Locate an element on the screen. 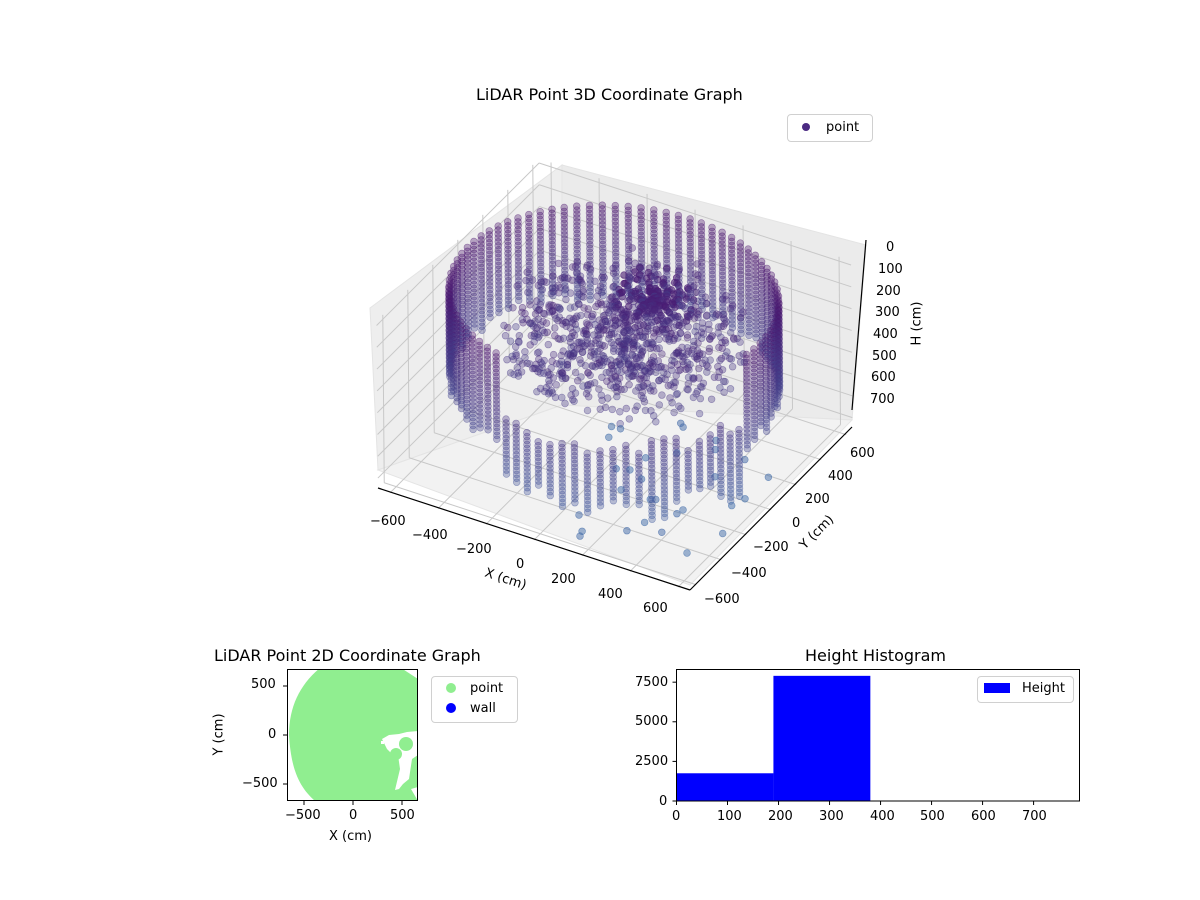  y-tick: 400 is located at coordinates (840, 476).